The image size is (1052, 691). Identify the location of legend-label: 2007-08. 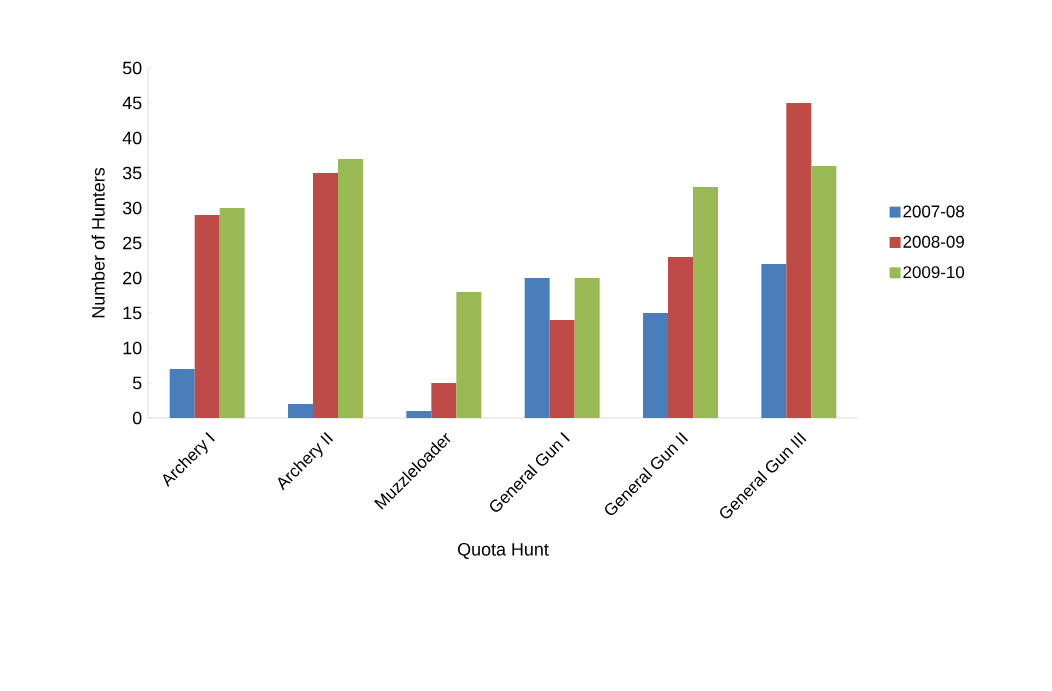
(933, 211).